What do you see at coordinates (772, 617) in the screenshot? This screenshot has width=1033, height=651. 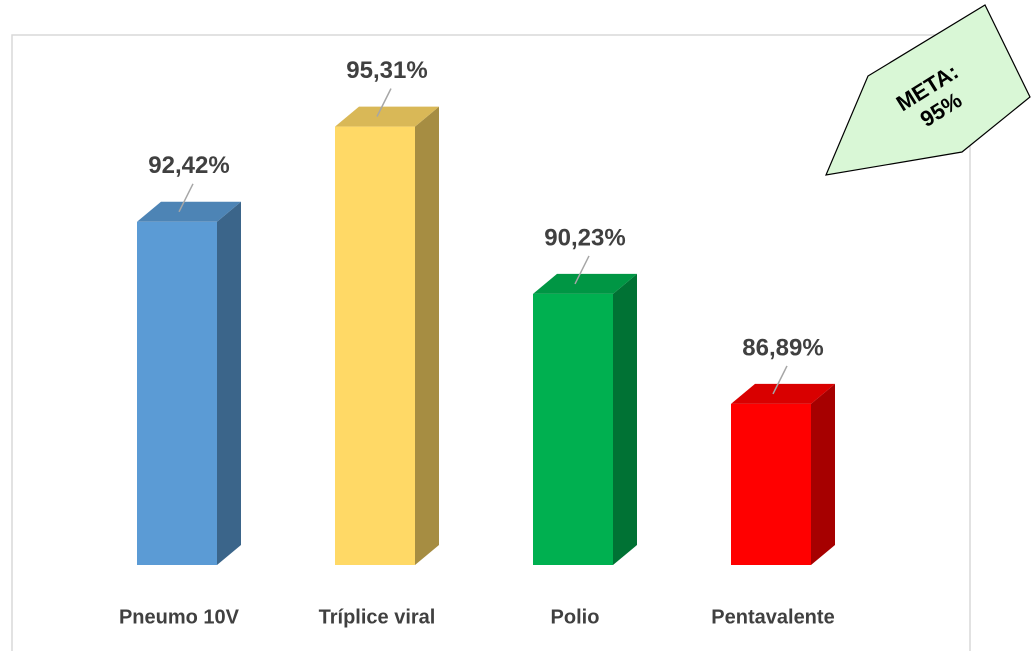 I see `x-tick-label: Pentavalente` at bounding box center [772, 617].